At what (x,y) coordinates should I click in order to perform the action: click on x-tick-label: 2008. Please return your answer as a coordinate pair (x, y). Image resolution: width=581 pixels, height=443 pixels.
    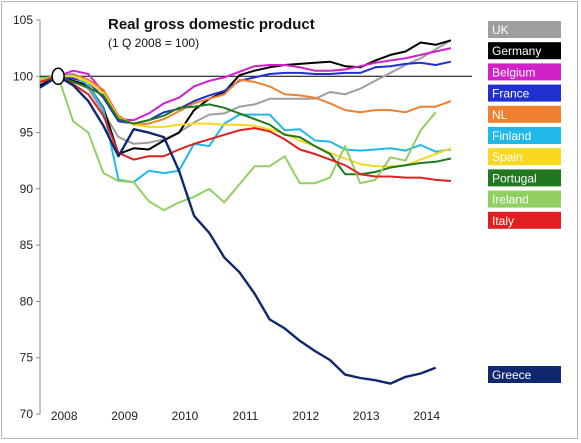
    Looking at the image, I should click on (64, 416).